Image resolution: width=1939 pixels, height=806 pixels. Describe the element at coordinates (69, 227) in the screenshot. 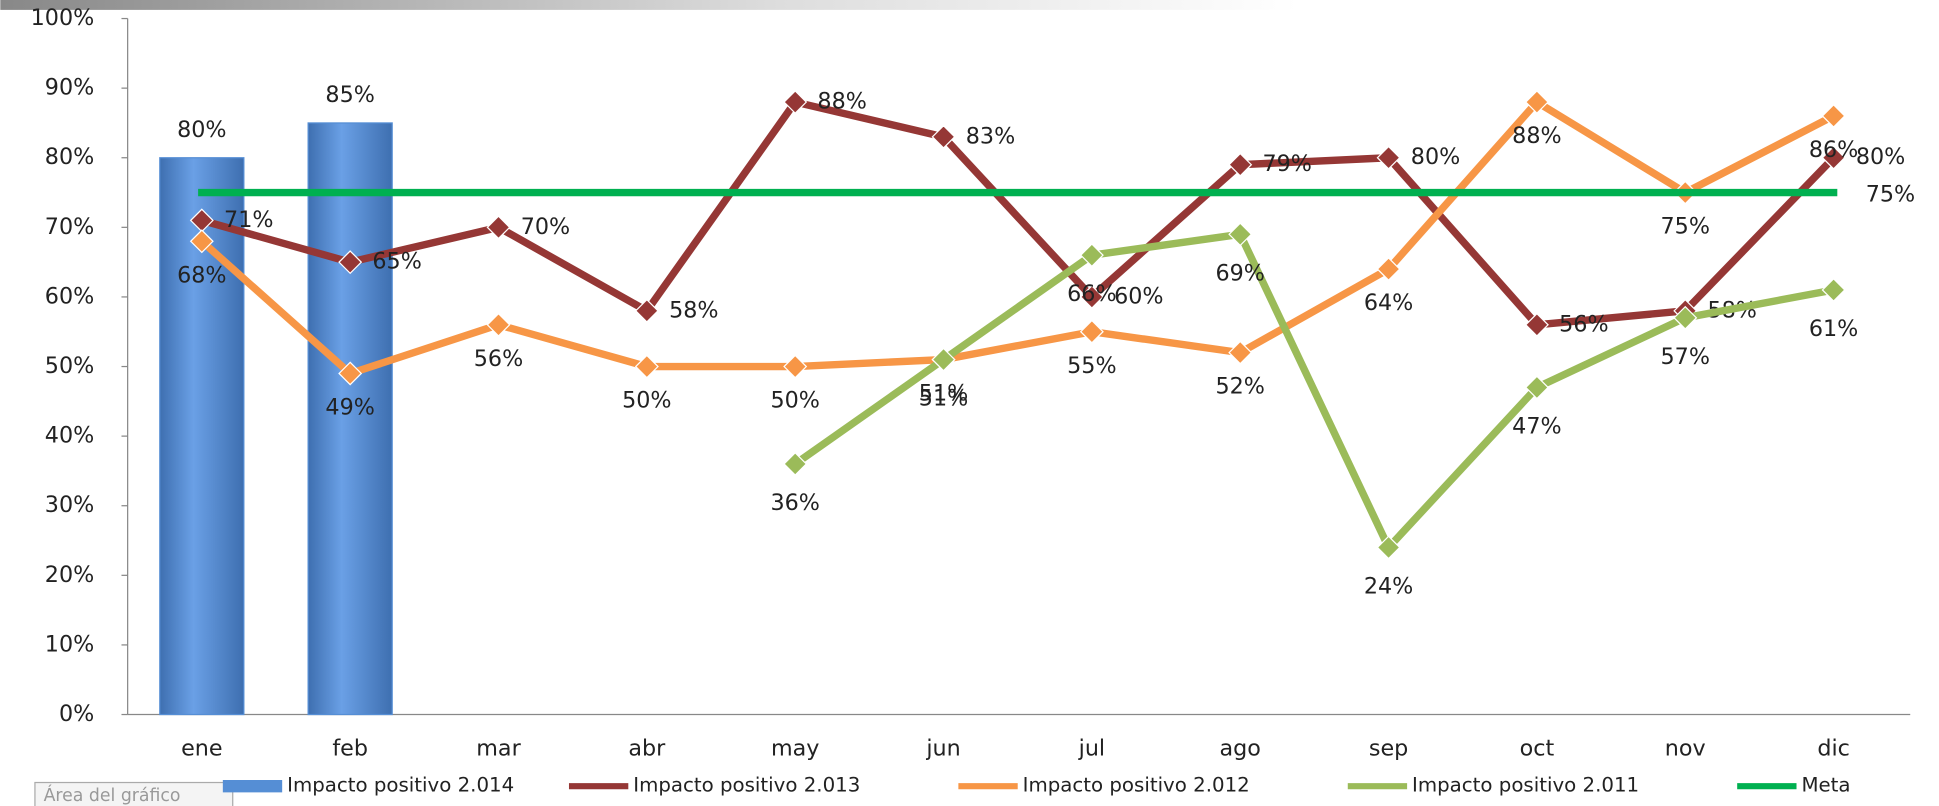

I see `y-tick-label: 70%` at that location.